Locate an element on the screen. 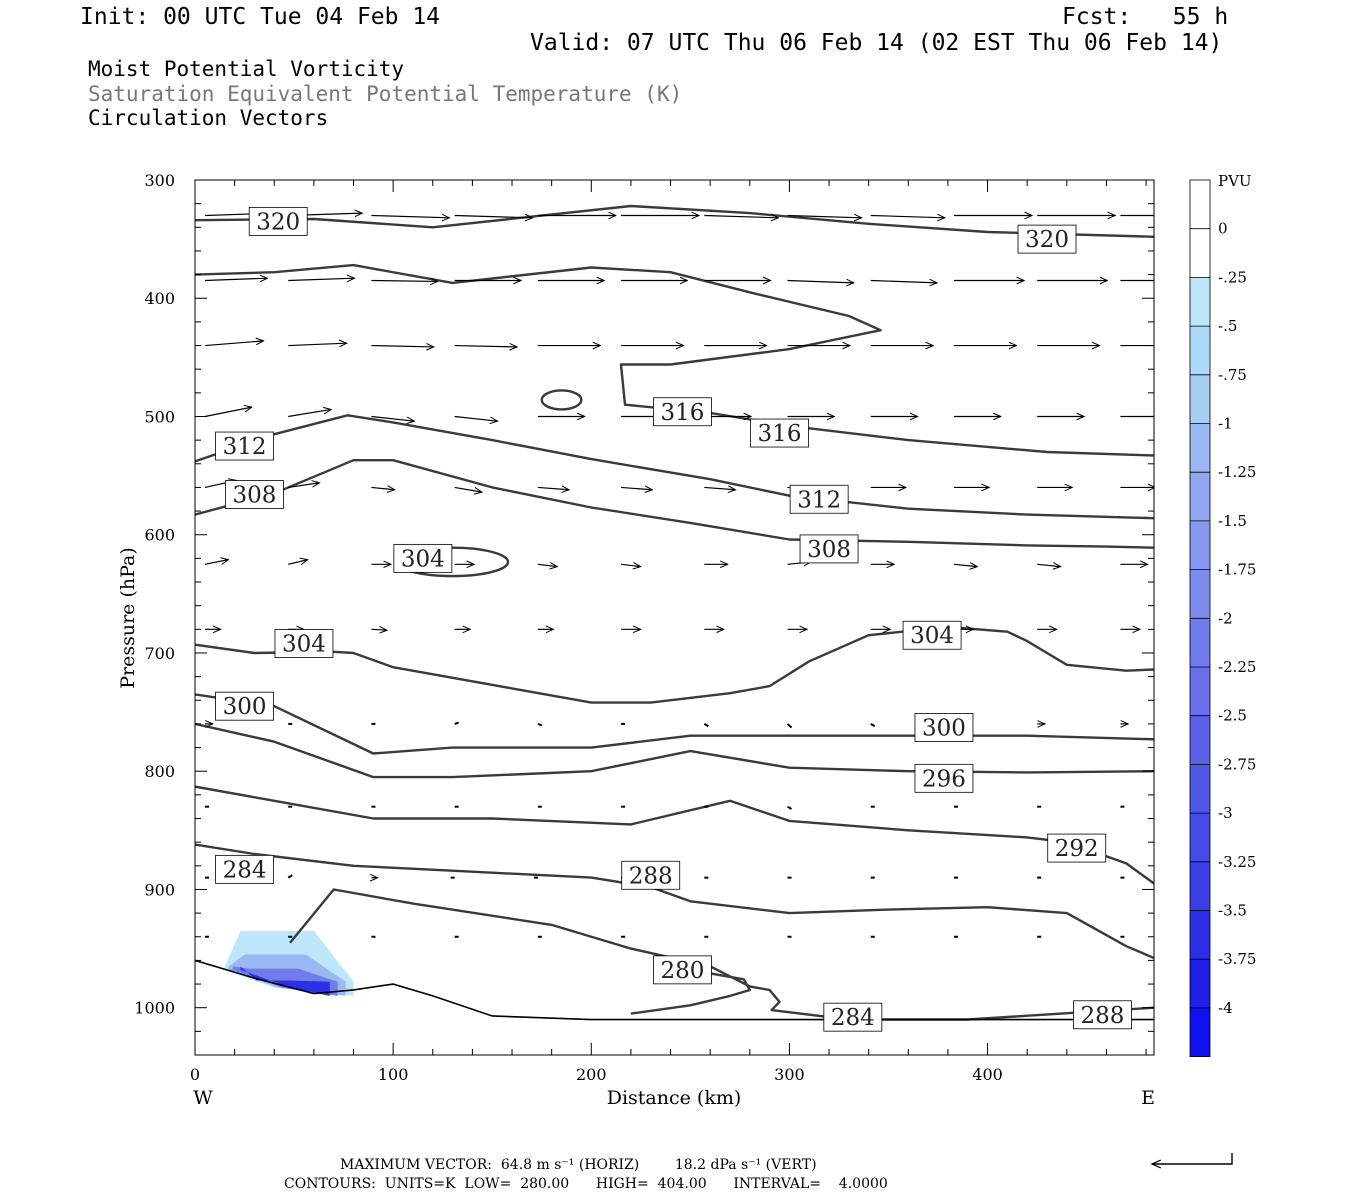 This screenshot has width=1350, height=1200. contour-label-284: 284 is located at coordinates (853, 1017).